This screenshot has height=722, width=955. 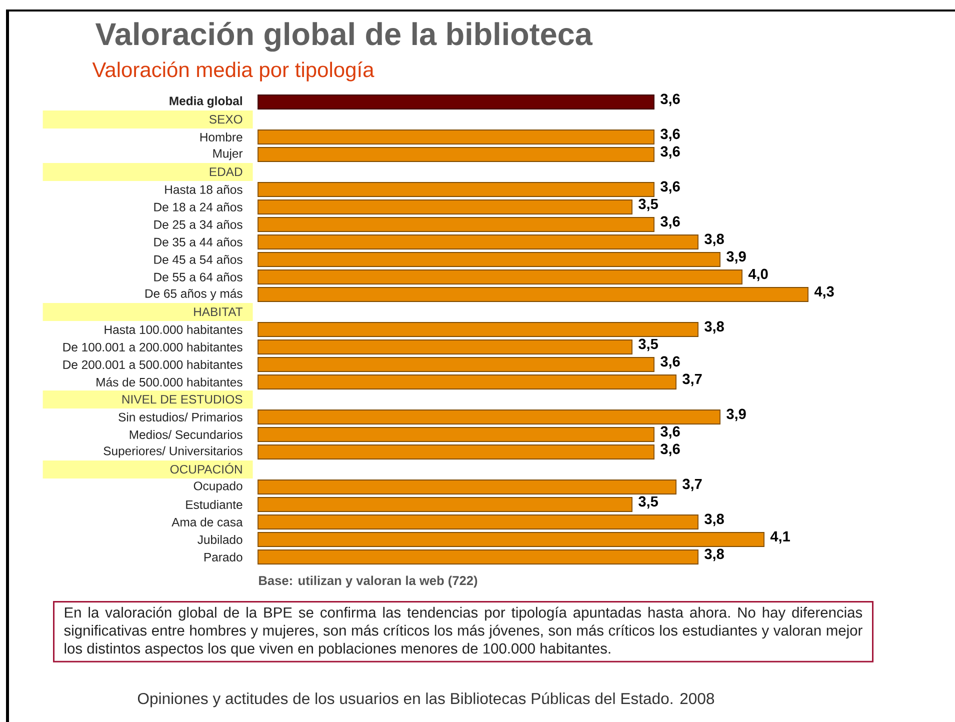 What do you see at coordinates (218, 312) in the screenshot?
I see `y-tick-label: HABITAT` at bounding box center [218, 312].